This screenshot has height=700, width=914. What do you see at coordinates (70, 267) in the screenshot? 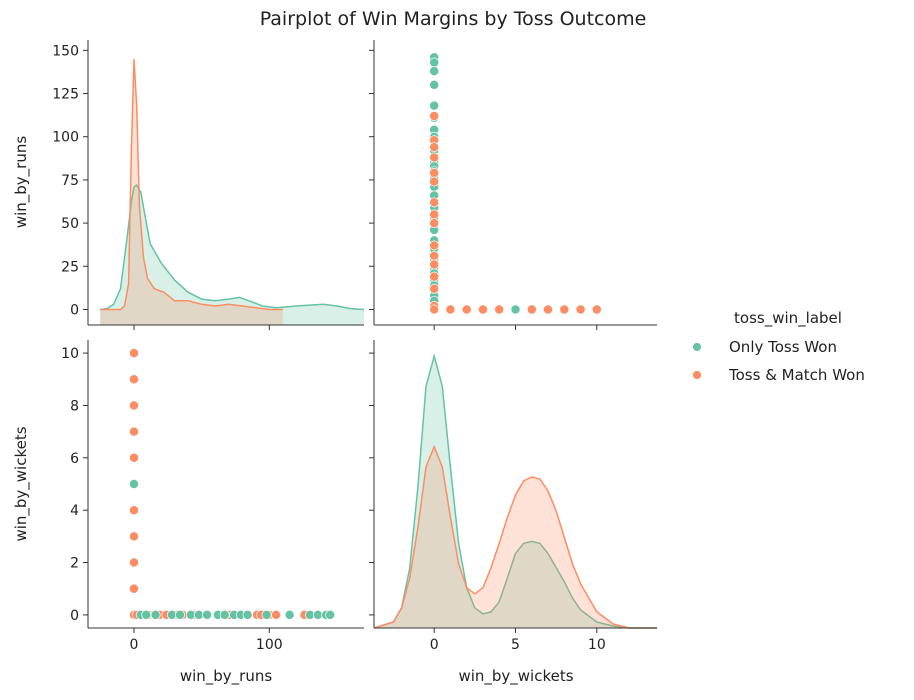
I see `y-tick-label: 25` at bounding box center [70, 267].